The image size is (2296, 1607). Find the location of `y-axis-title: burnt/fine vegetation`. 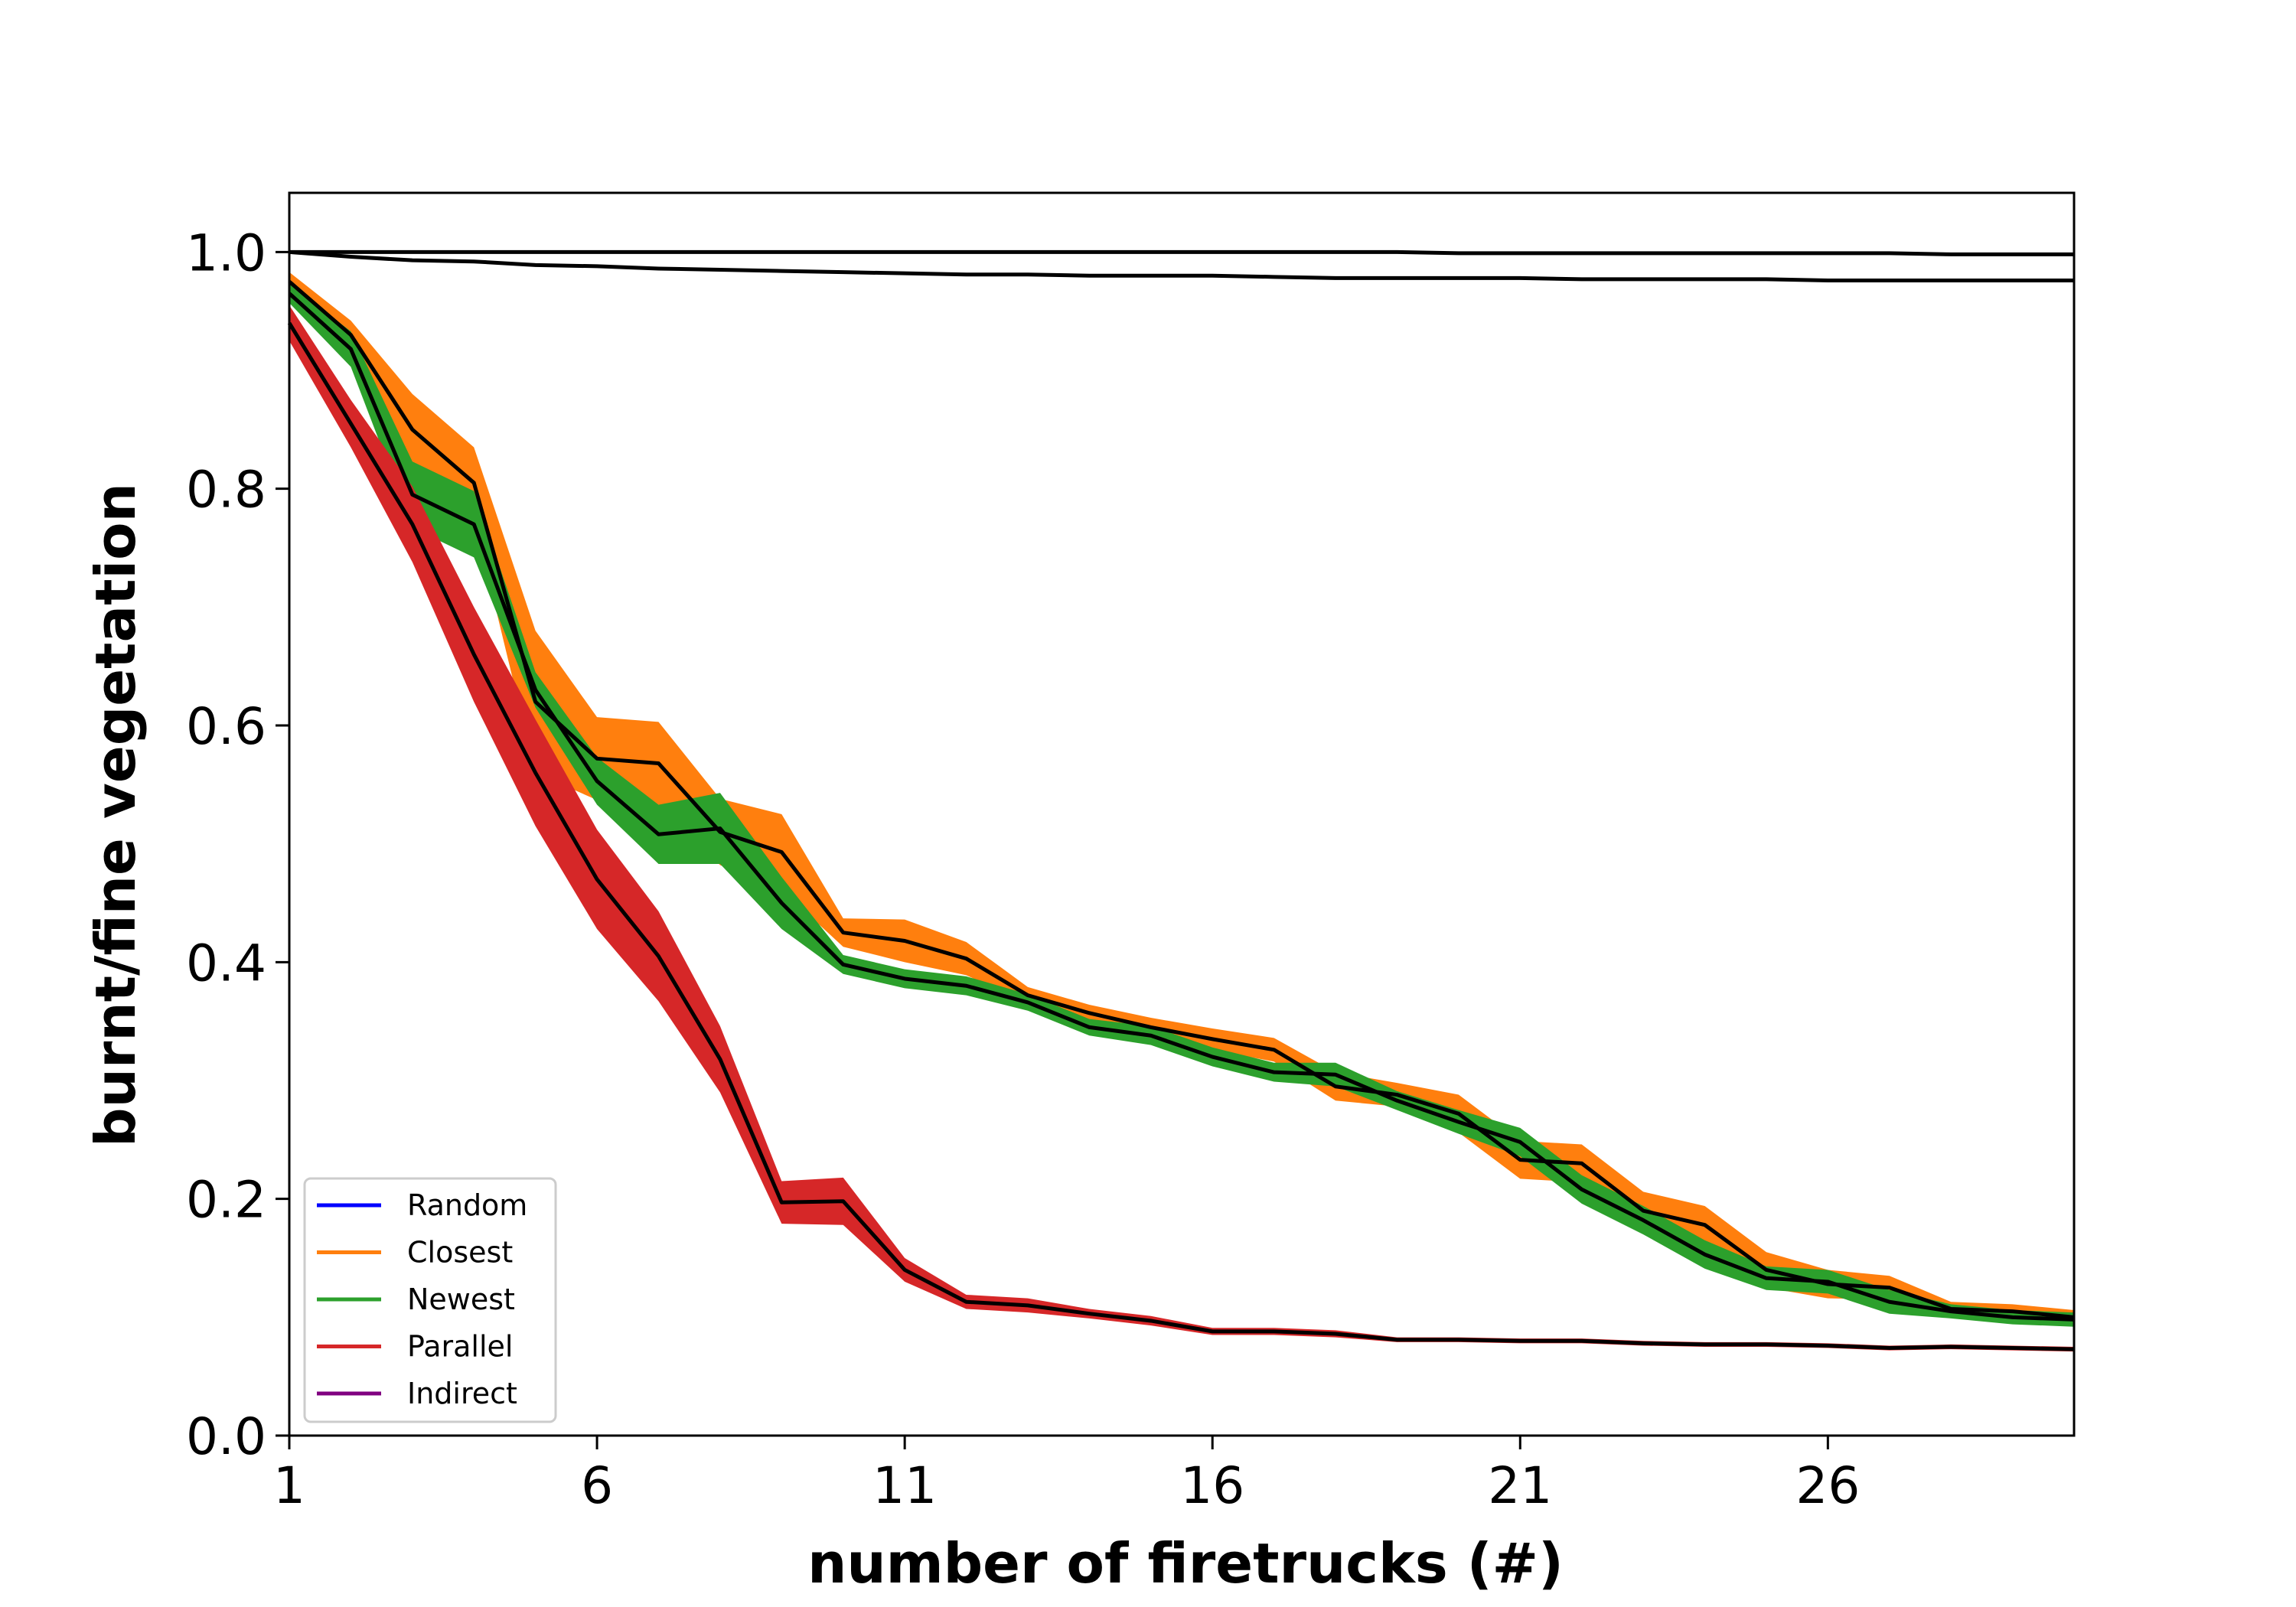

y-axis-title: burnt/fine vegetation is located at coordinates (115, 815).